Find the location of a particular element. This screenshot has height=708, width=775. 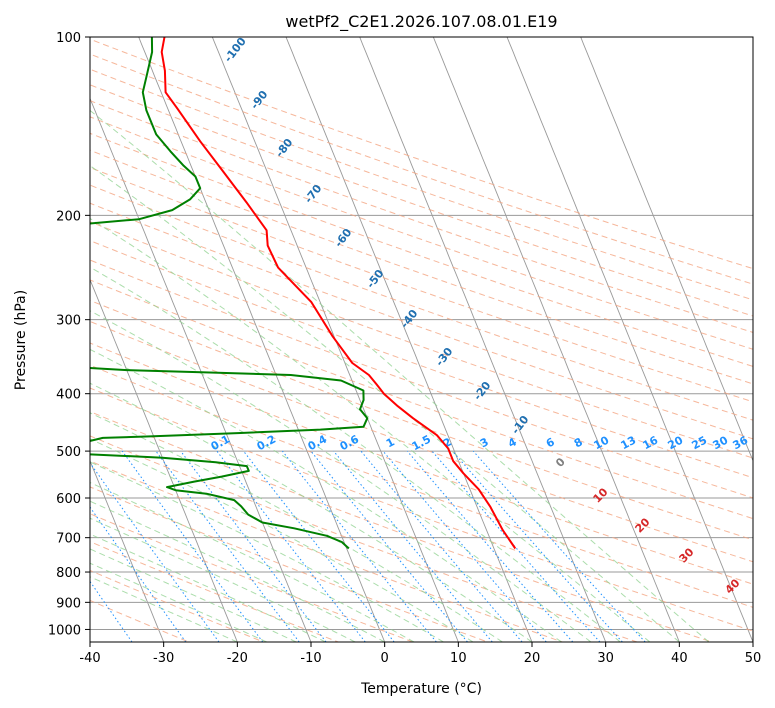

y-tick-label: 700 is located at coordinates (68, 539).